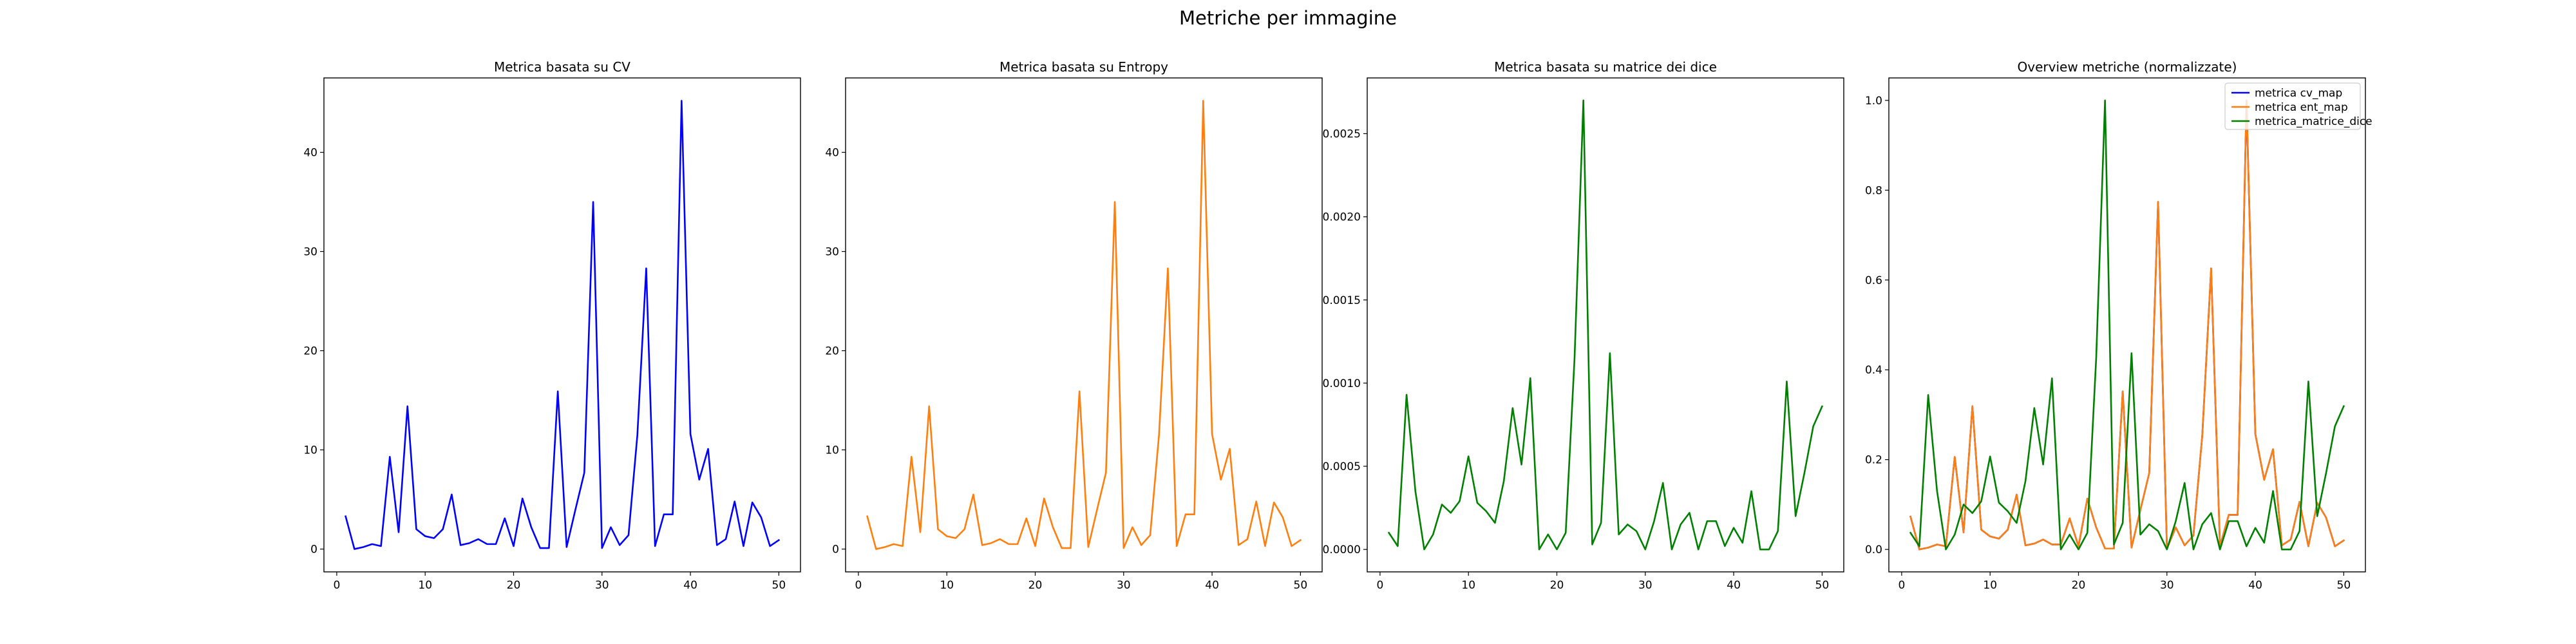 Image resolution: width=2576 pixels, height=644 pixels. I want to click on y-tick-label: 0.0005, so click(1342, 466).